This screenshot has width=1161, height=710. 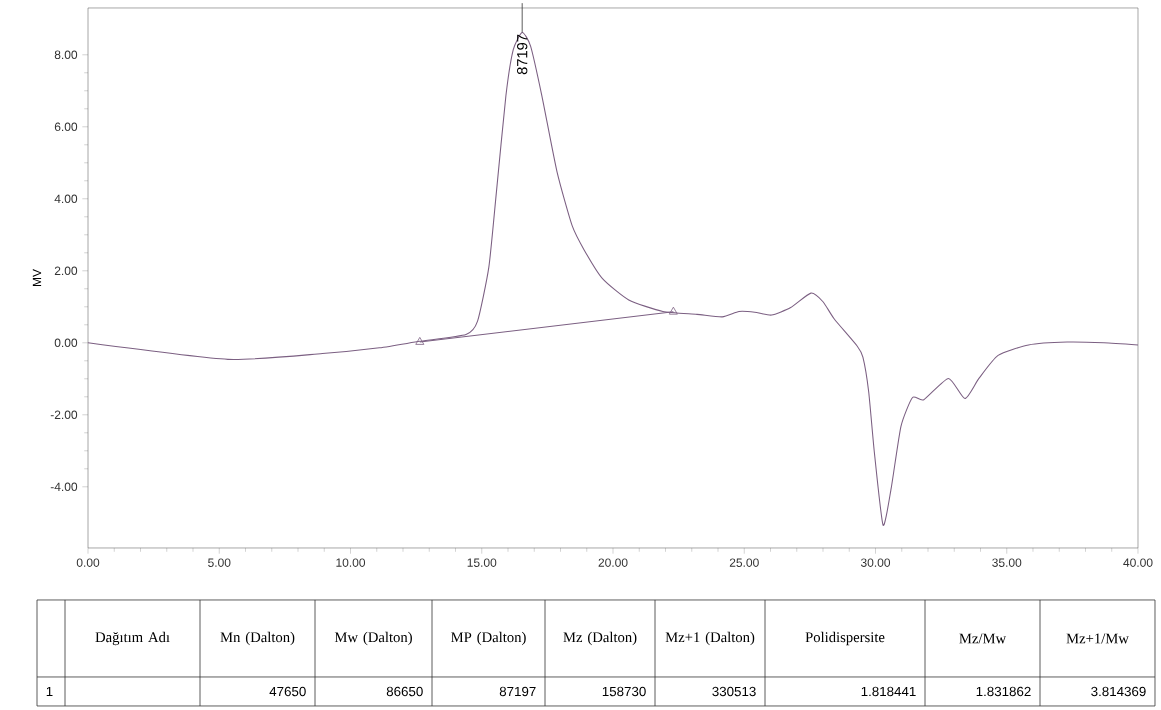 I want to click on x-tick-label: 35.00, so click(x=1007, y=562).